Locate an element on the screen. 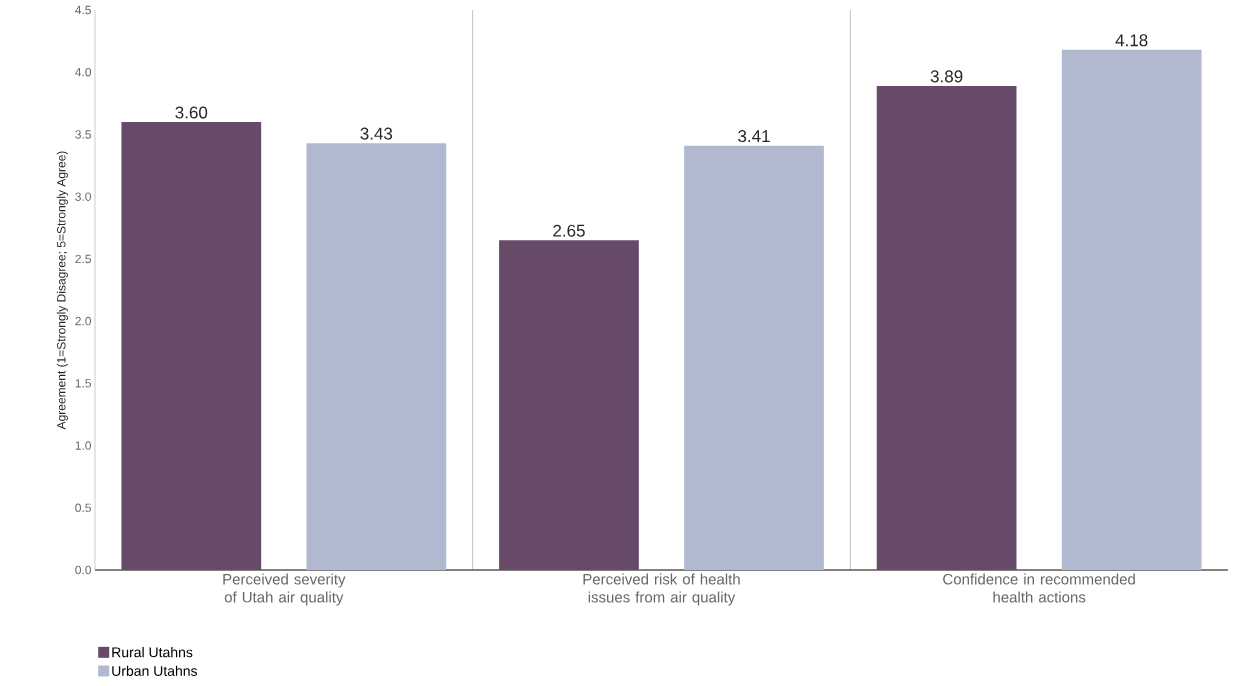 The width and height of the screenshot is (1235, 686). y-tick-label: 4.5 is located at coordinates (83, 10).